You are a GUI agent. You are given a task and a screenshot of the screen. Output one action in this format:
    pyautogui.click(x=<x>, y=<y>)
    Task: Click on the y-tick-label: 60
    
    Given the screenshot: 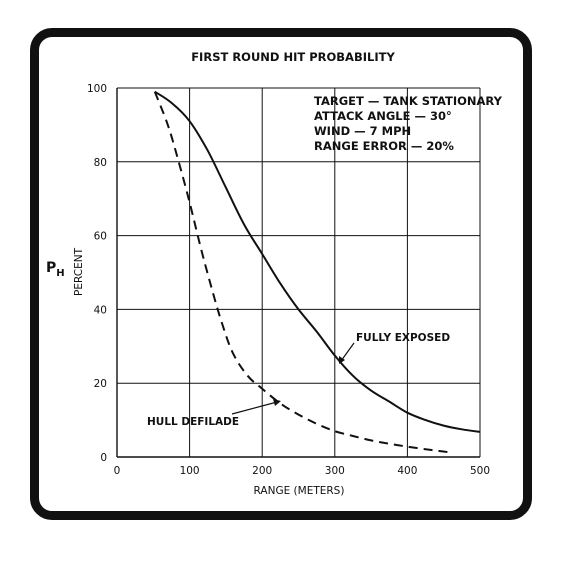 What is the action you would take?
    pyautogui.click(x=100, y=237)
    